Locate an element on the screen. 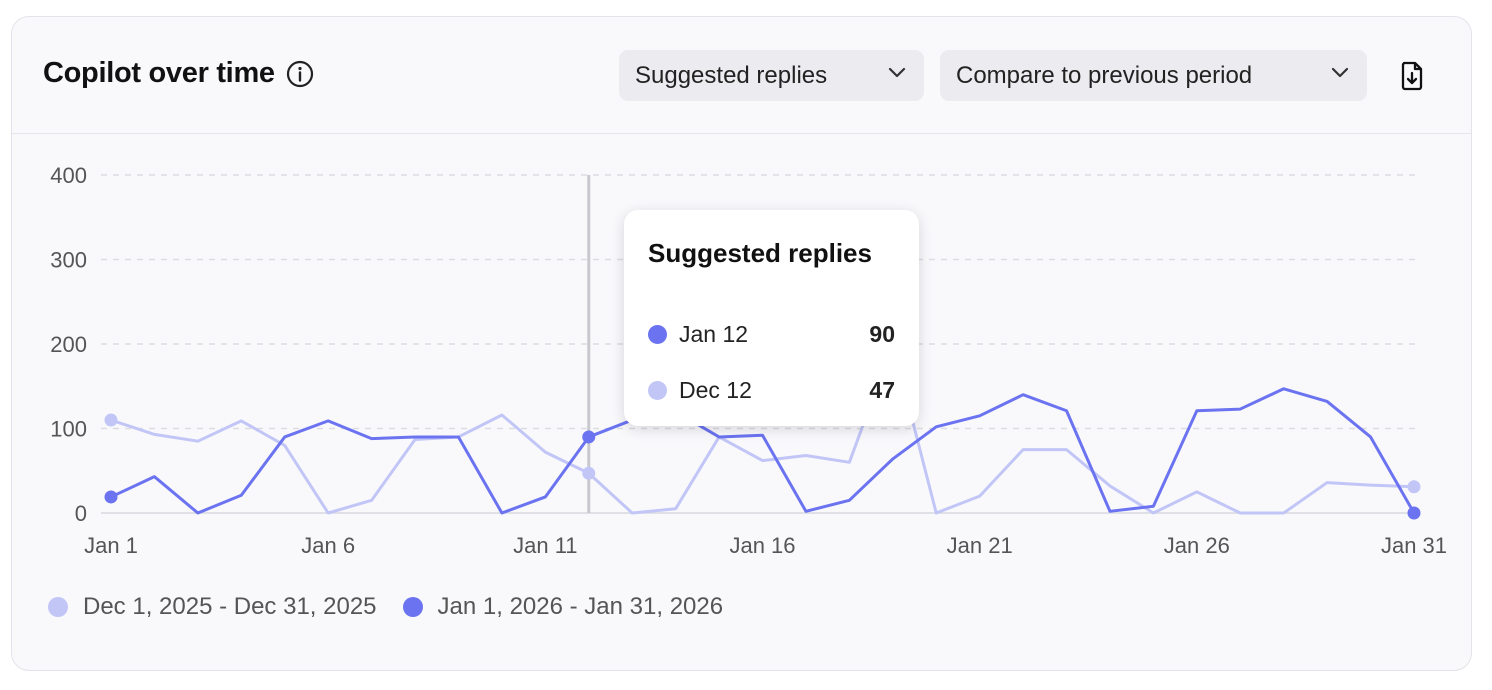 Image resolution: width=1492 pixels, height=690 pixels. y-tick-label: 100 is located at coordinates (68, 429).